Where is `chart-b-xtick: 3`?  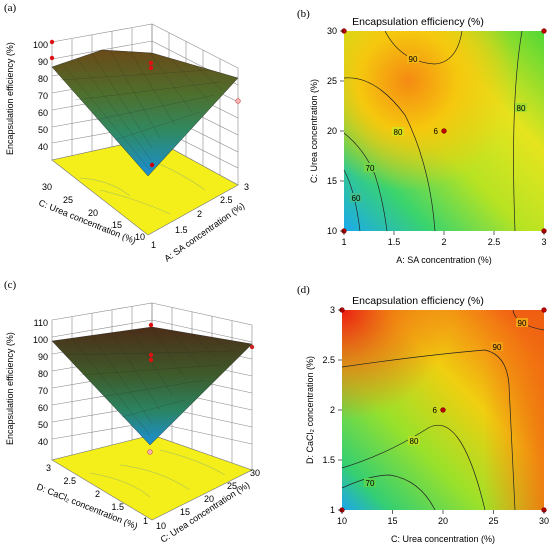
chart-b-xtick: 3 is located at coordinates (543, 242).